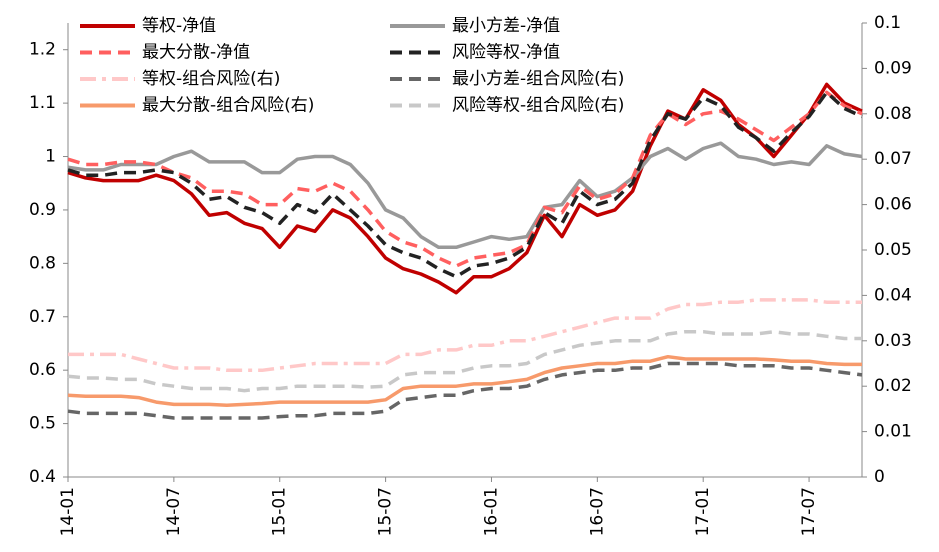  What do you see at coordinates (893, 295) in the screenshot?
I see `y2-tick-label: 0.04` at bounding box center [893, 295].